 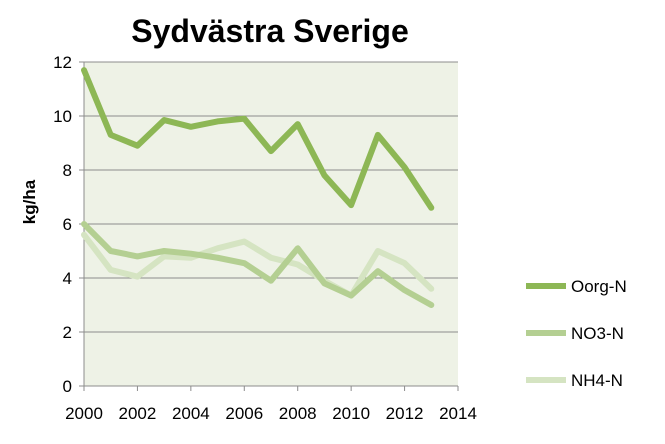 I want to click on y-tick-label-2: 2, so click(x=67, y=332).